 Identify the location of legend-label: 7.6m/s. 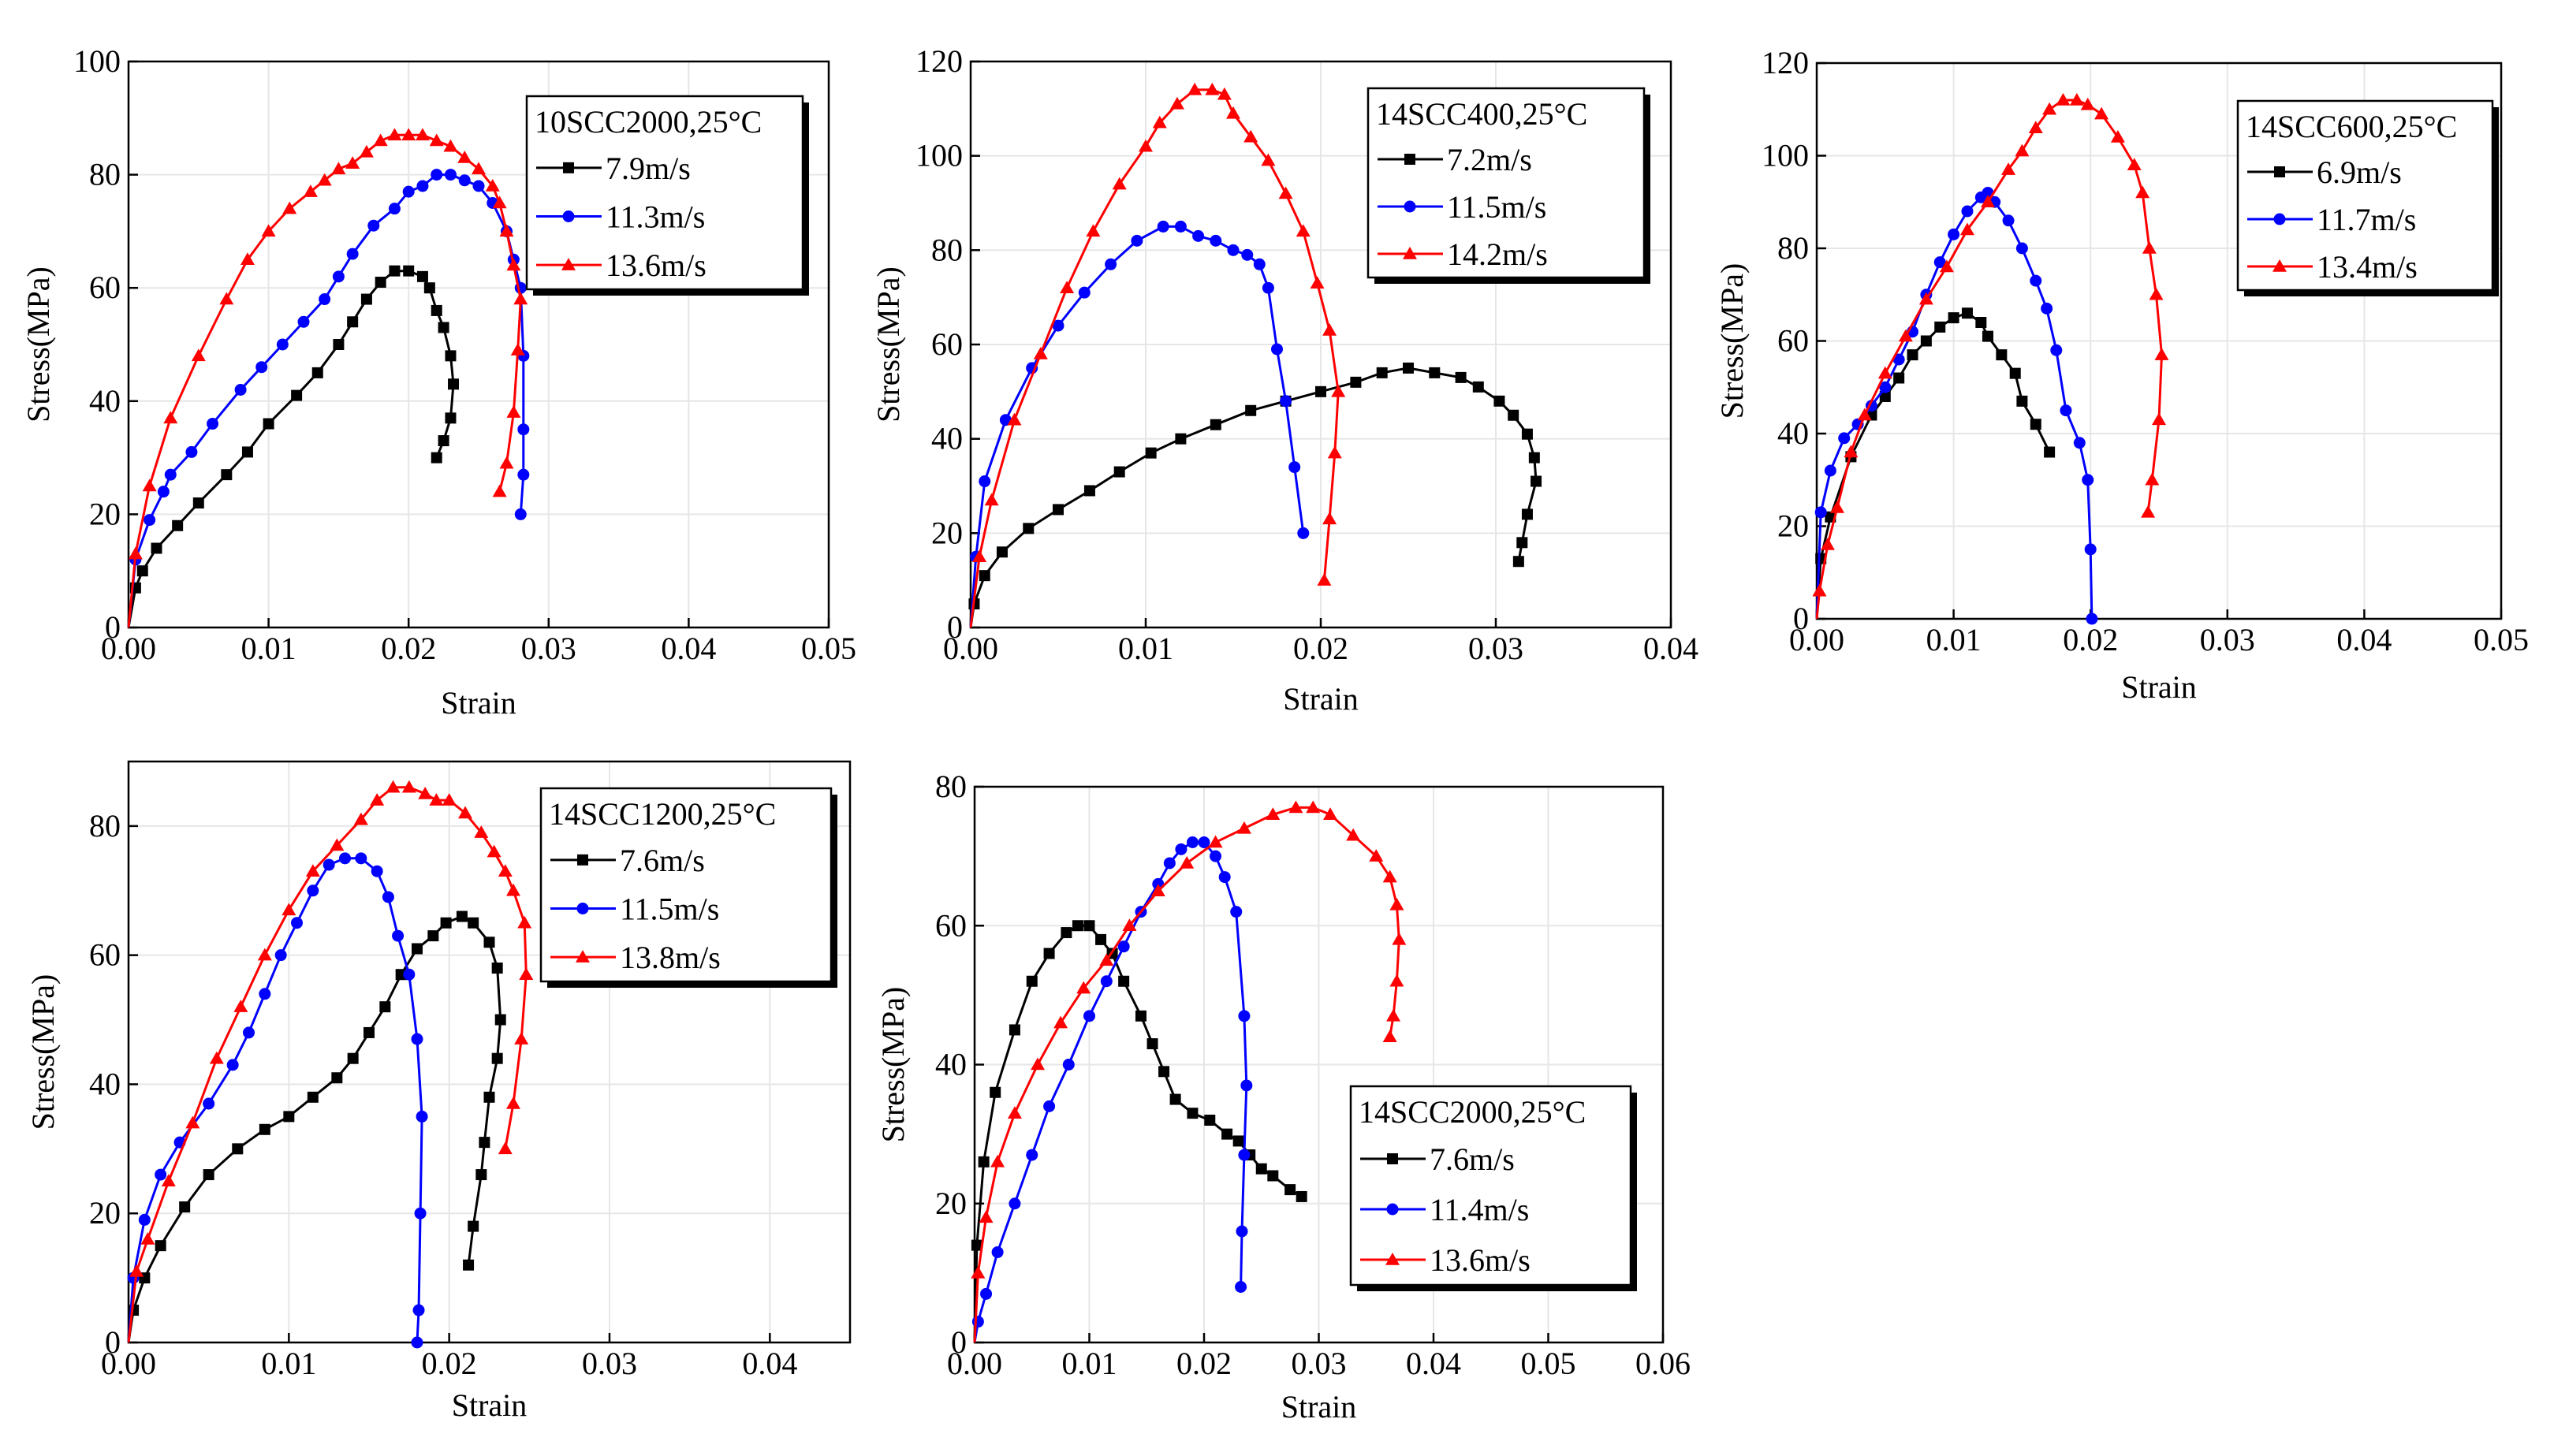
(662, 860).